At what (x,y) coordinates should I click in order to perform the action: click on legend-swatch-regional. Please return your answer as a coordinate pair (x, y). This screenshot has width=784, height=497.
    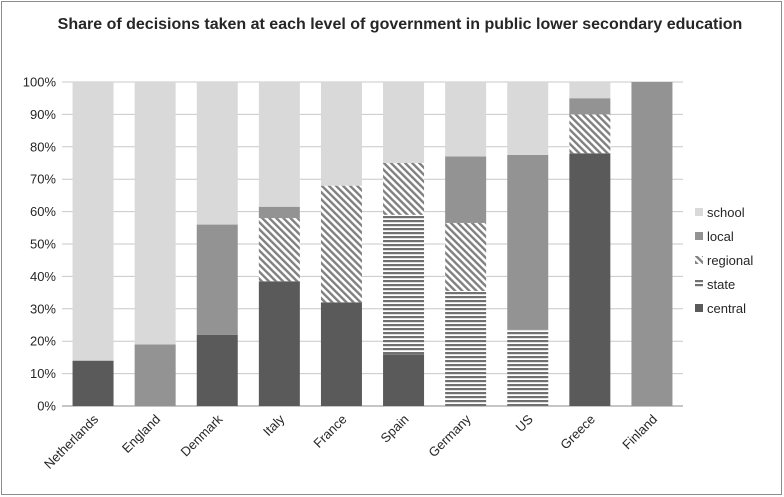
    Looking at the image, I should click on (699, 260).